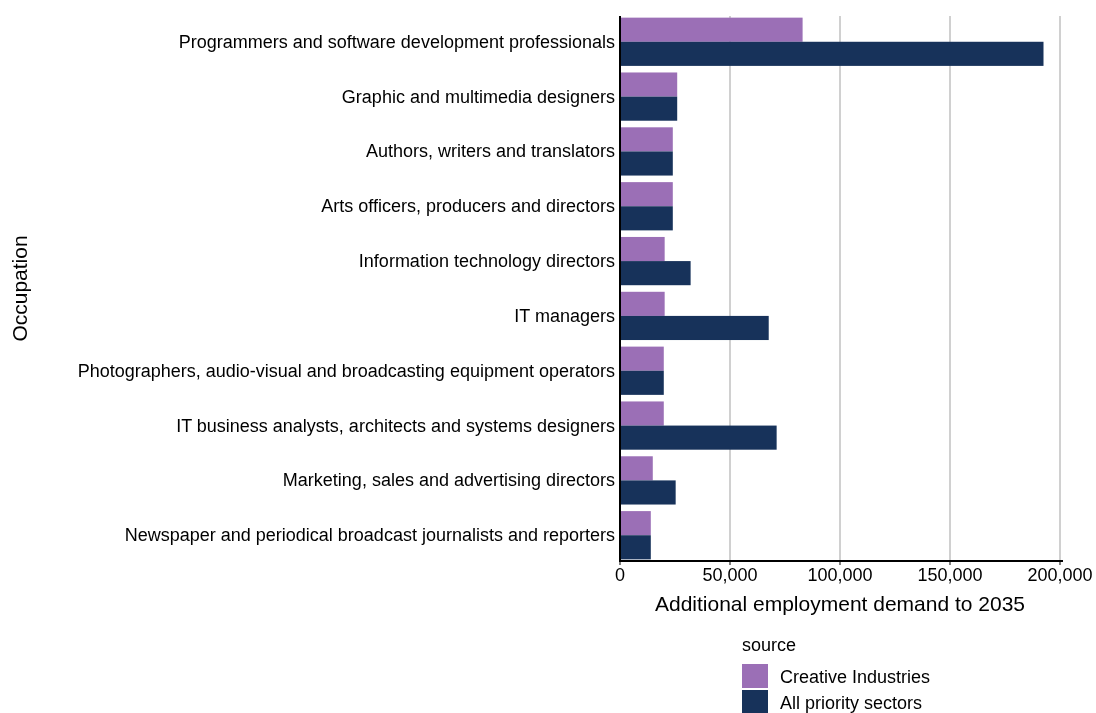 This screenshot has width=1096, height=713. I want to click on y-tick-label: Authors, writers and translators, so click(490, 151).